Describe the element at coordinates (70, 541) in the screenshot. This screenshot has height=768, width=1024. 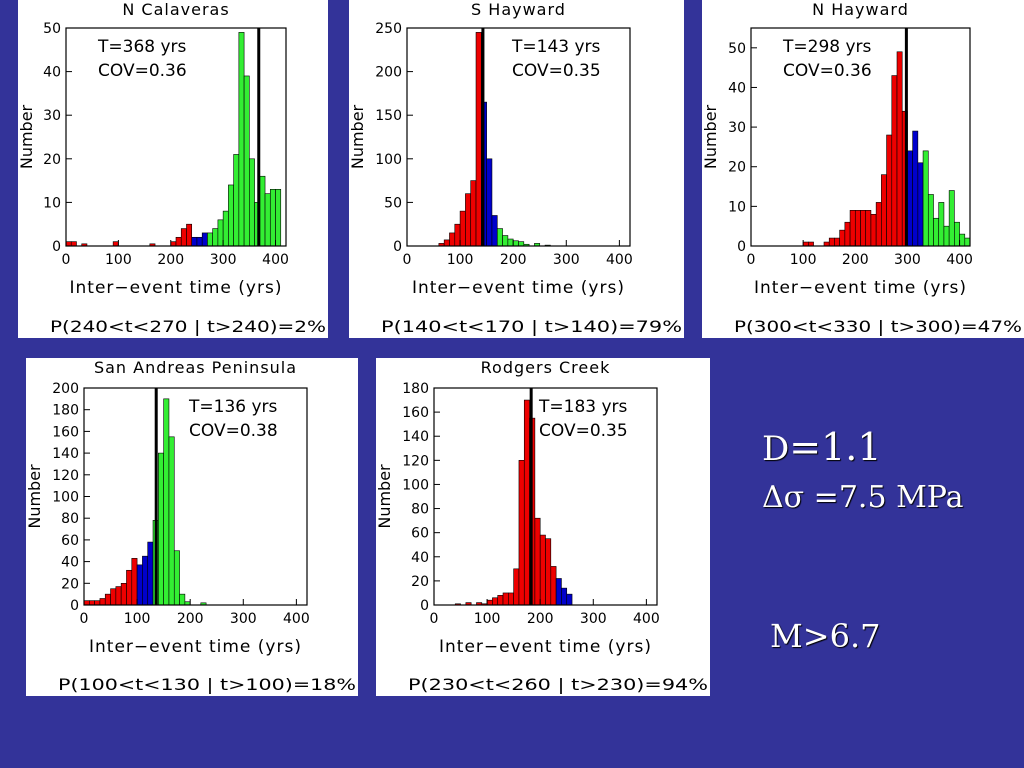
I see `y-tick-label: 60` at that location.